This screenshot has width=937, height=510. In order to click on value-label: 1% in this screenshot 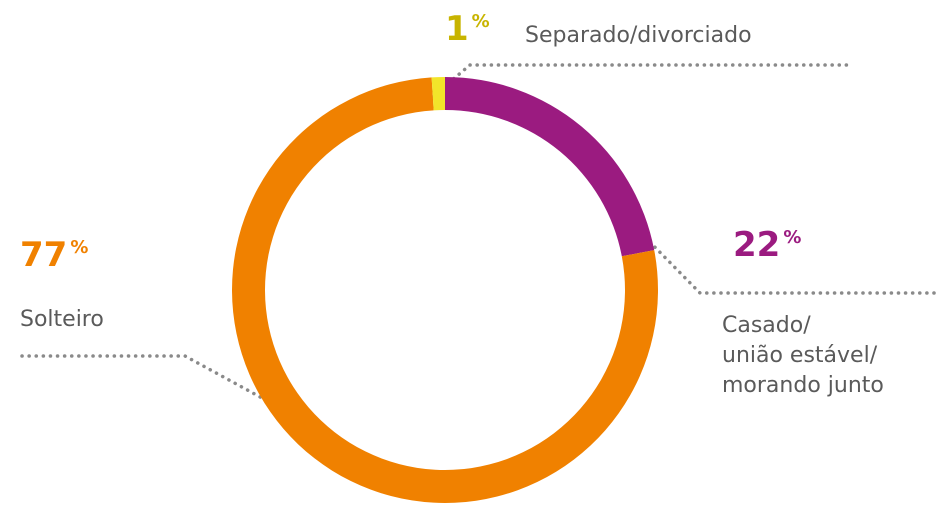, I will do `click(467, 29)`.